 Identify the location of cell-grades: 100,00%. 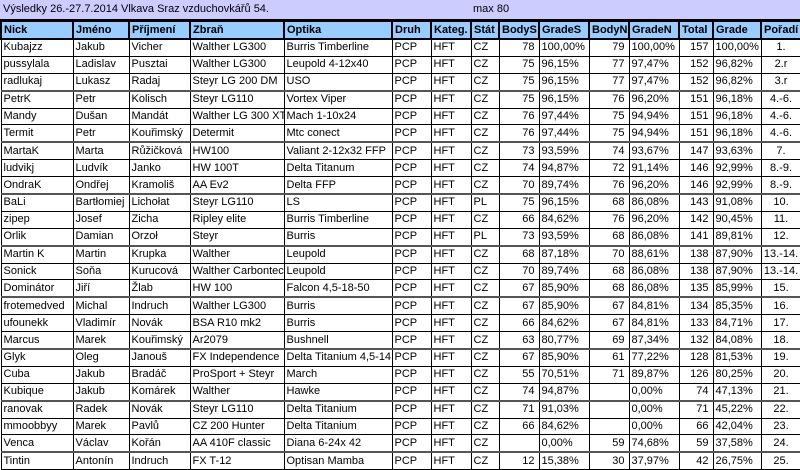
(564, 47).